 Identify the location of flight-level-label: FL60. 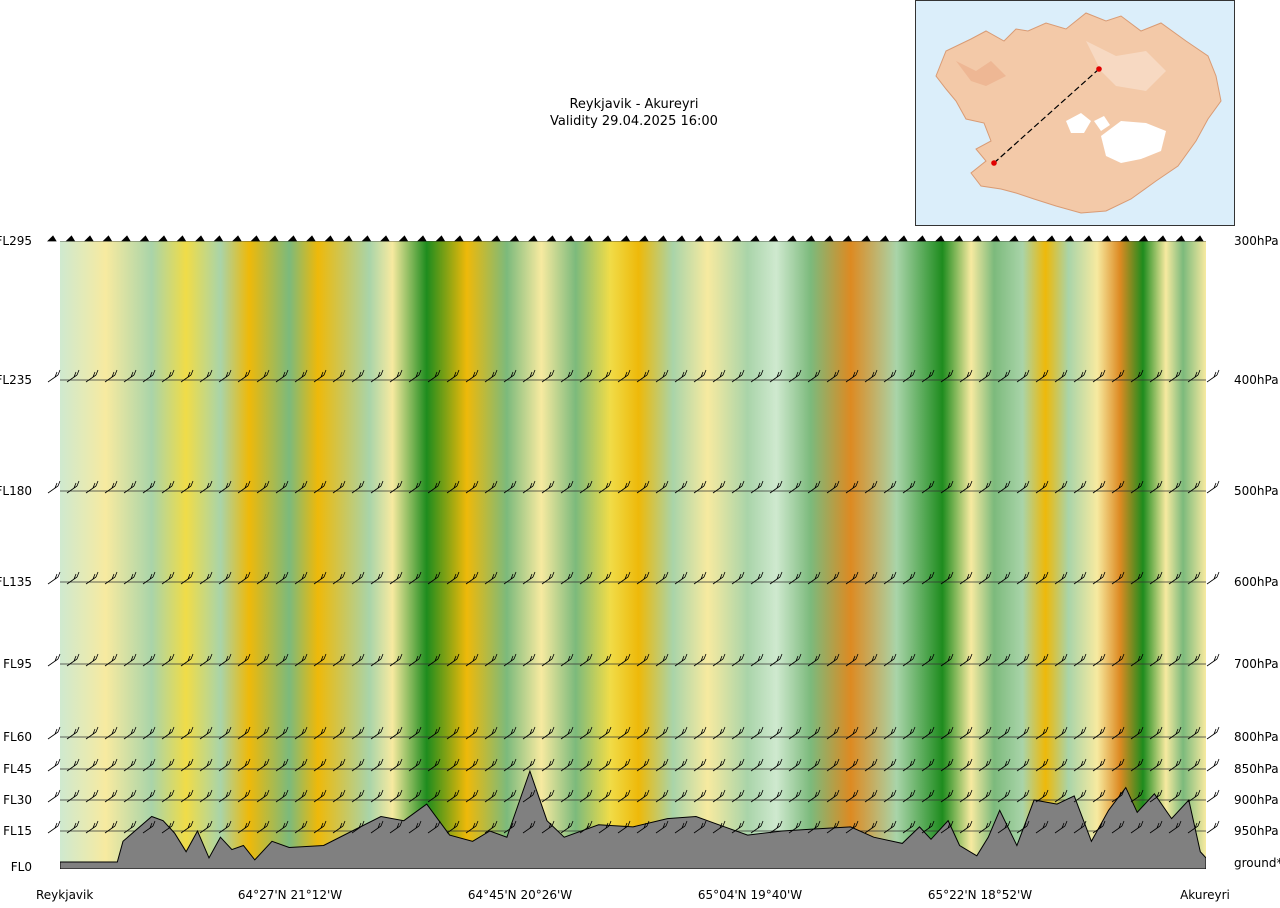
(17, 737).